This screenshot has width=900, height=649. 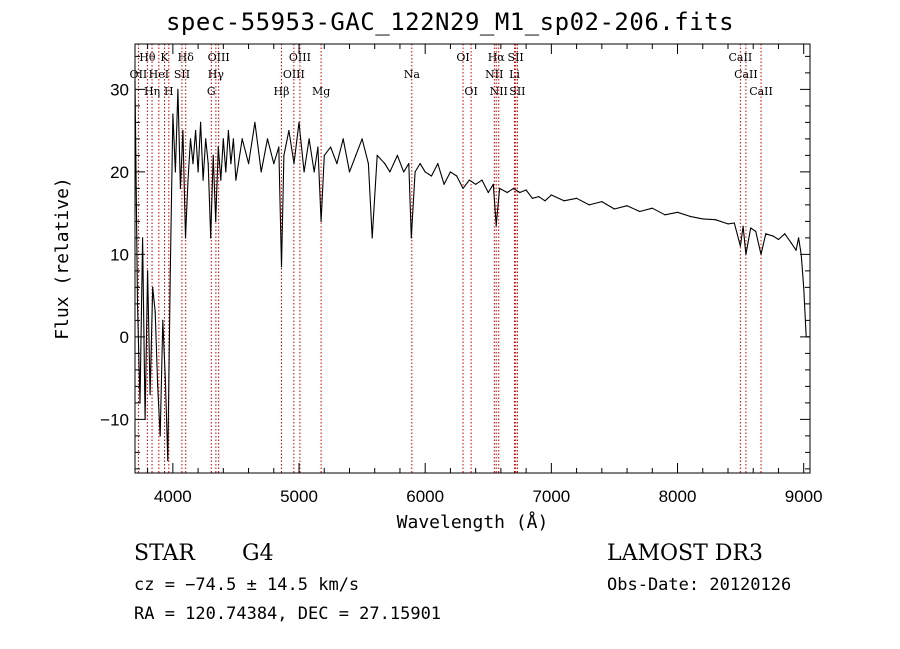 What do you see at coordinates (321, 91) in the screenshot?
I see `line-label-14: Mg` at bounding box center [321, 91].